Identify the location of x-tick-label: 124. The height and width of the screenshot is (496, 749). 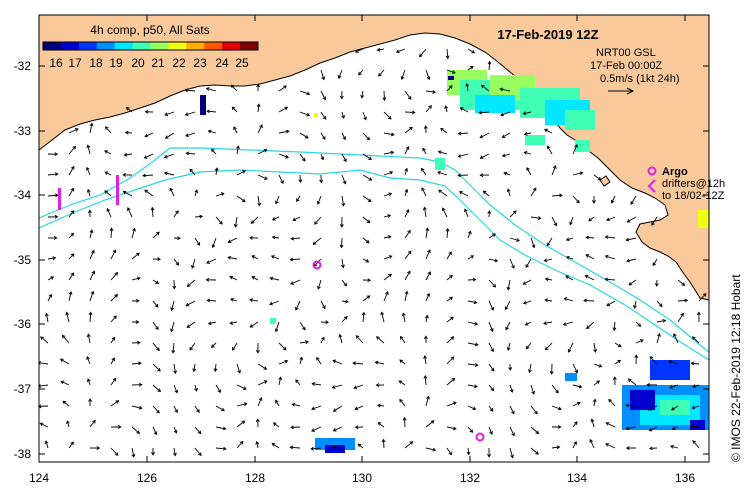
(39, 478).